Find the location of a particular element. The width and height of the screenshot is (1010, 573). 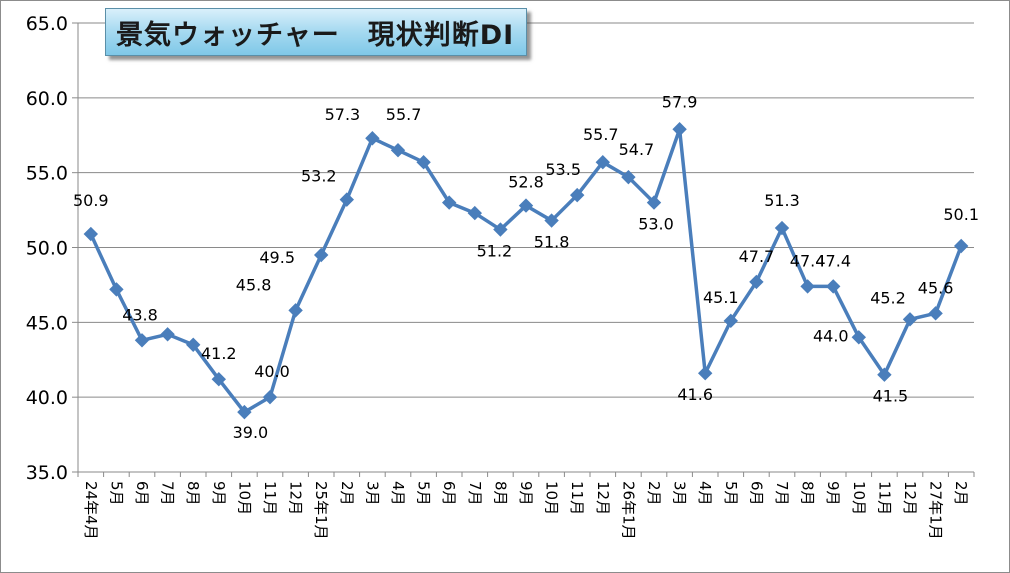

chart-title-box: 景気ウォッチャー 現状判断DI is located at coordinates (316, 32).